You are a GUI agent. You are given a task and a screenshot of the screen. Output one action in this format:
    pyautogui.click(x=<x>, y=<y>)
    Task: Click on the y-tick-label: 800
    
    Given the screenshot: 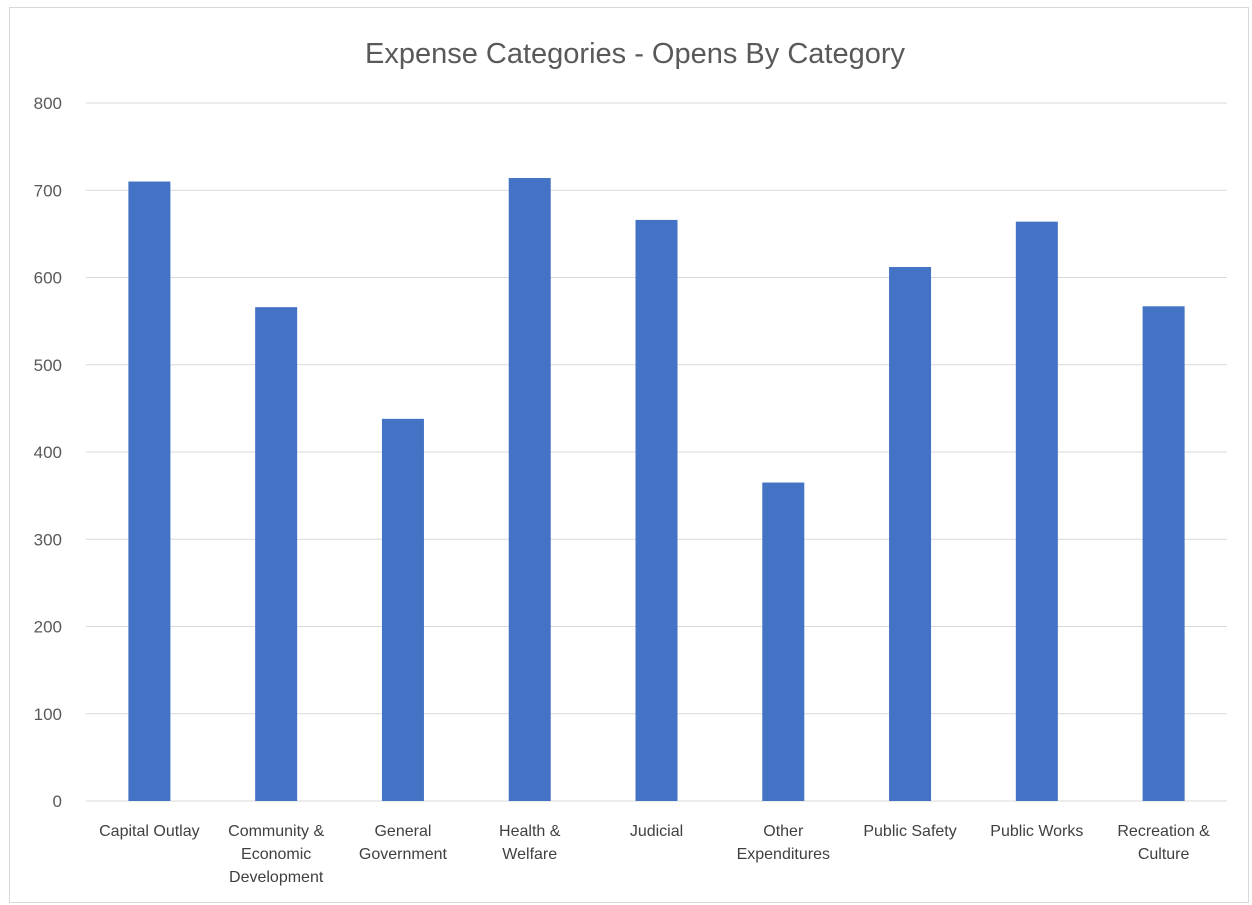 What is the action you would take?
    pyautogui.click(x=48, y=103)
    